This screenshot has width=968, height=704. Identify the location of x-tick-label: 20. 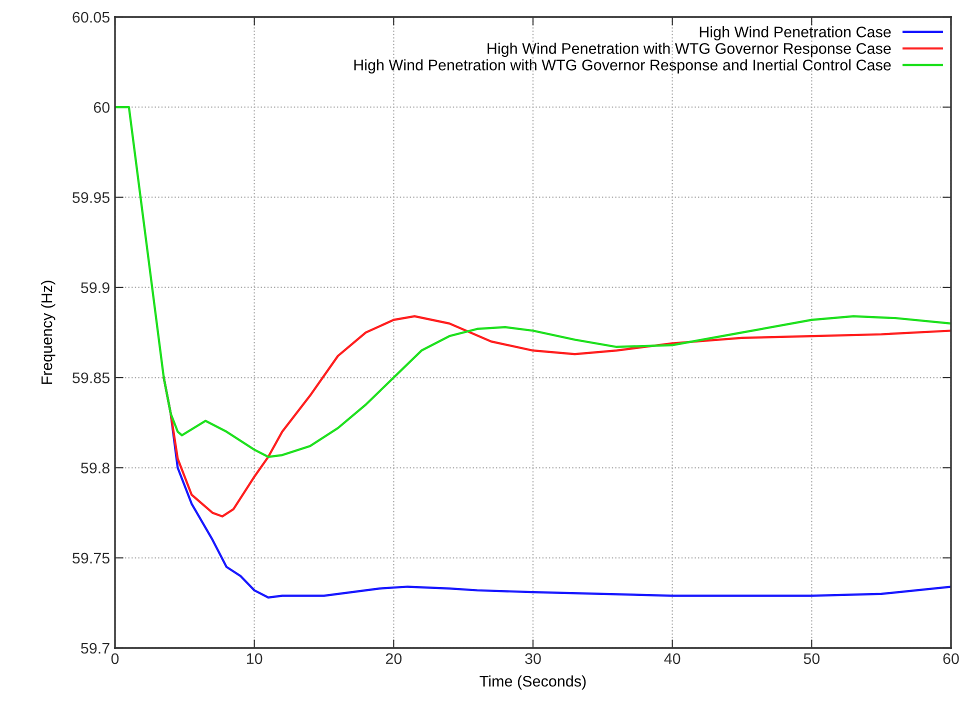
(394, 658).